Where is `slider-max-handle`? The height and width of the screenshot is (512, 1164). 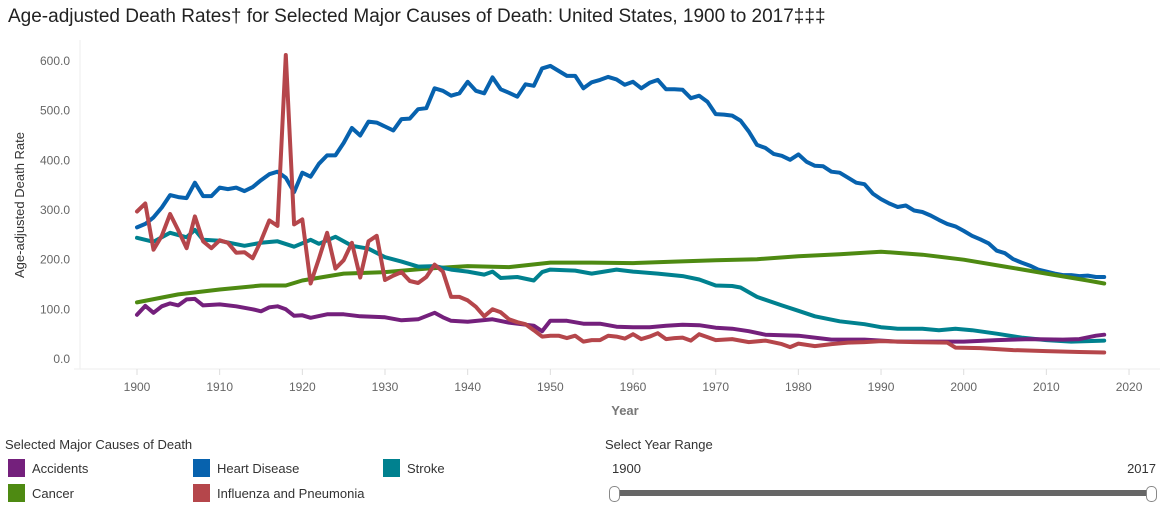 slider-max-handle is located at coordinates (1151, 494).